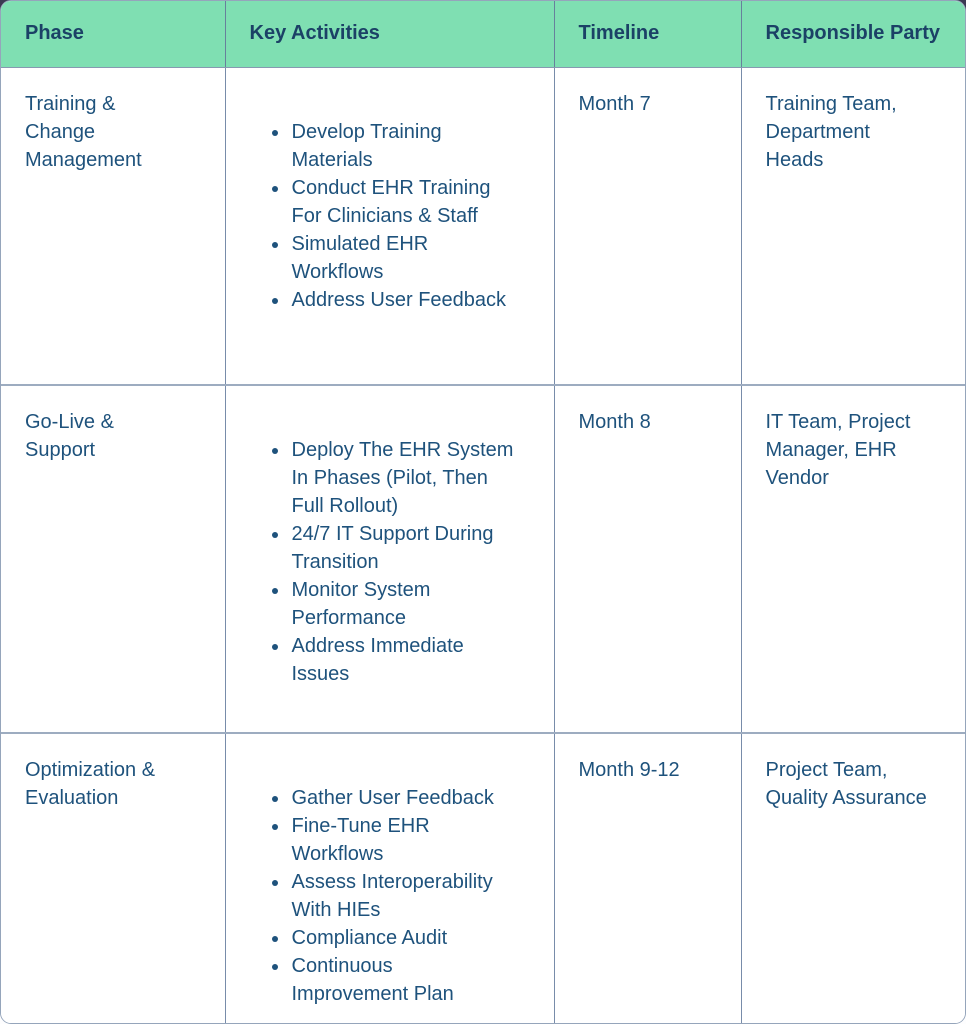 This screenshot has height=1024, width=966. I want to click on phase-cell: Training & Change Management, so click(113, 226).